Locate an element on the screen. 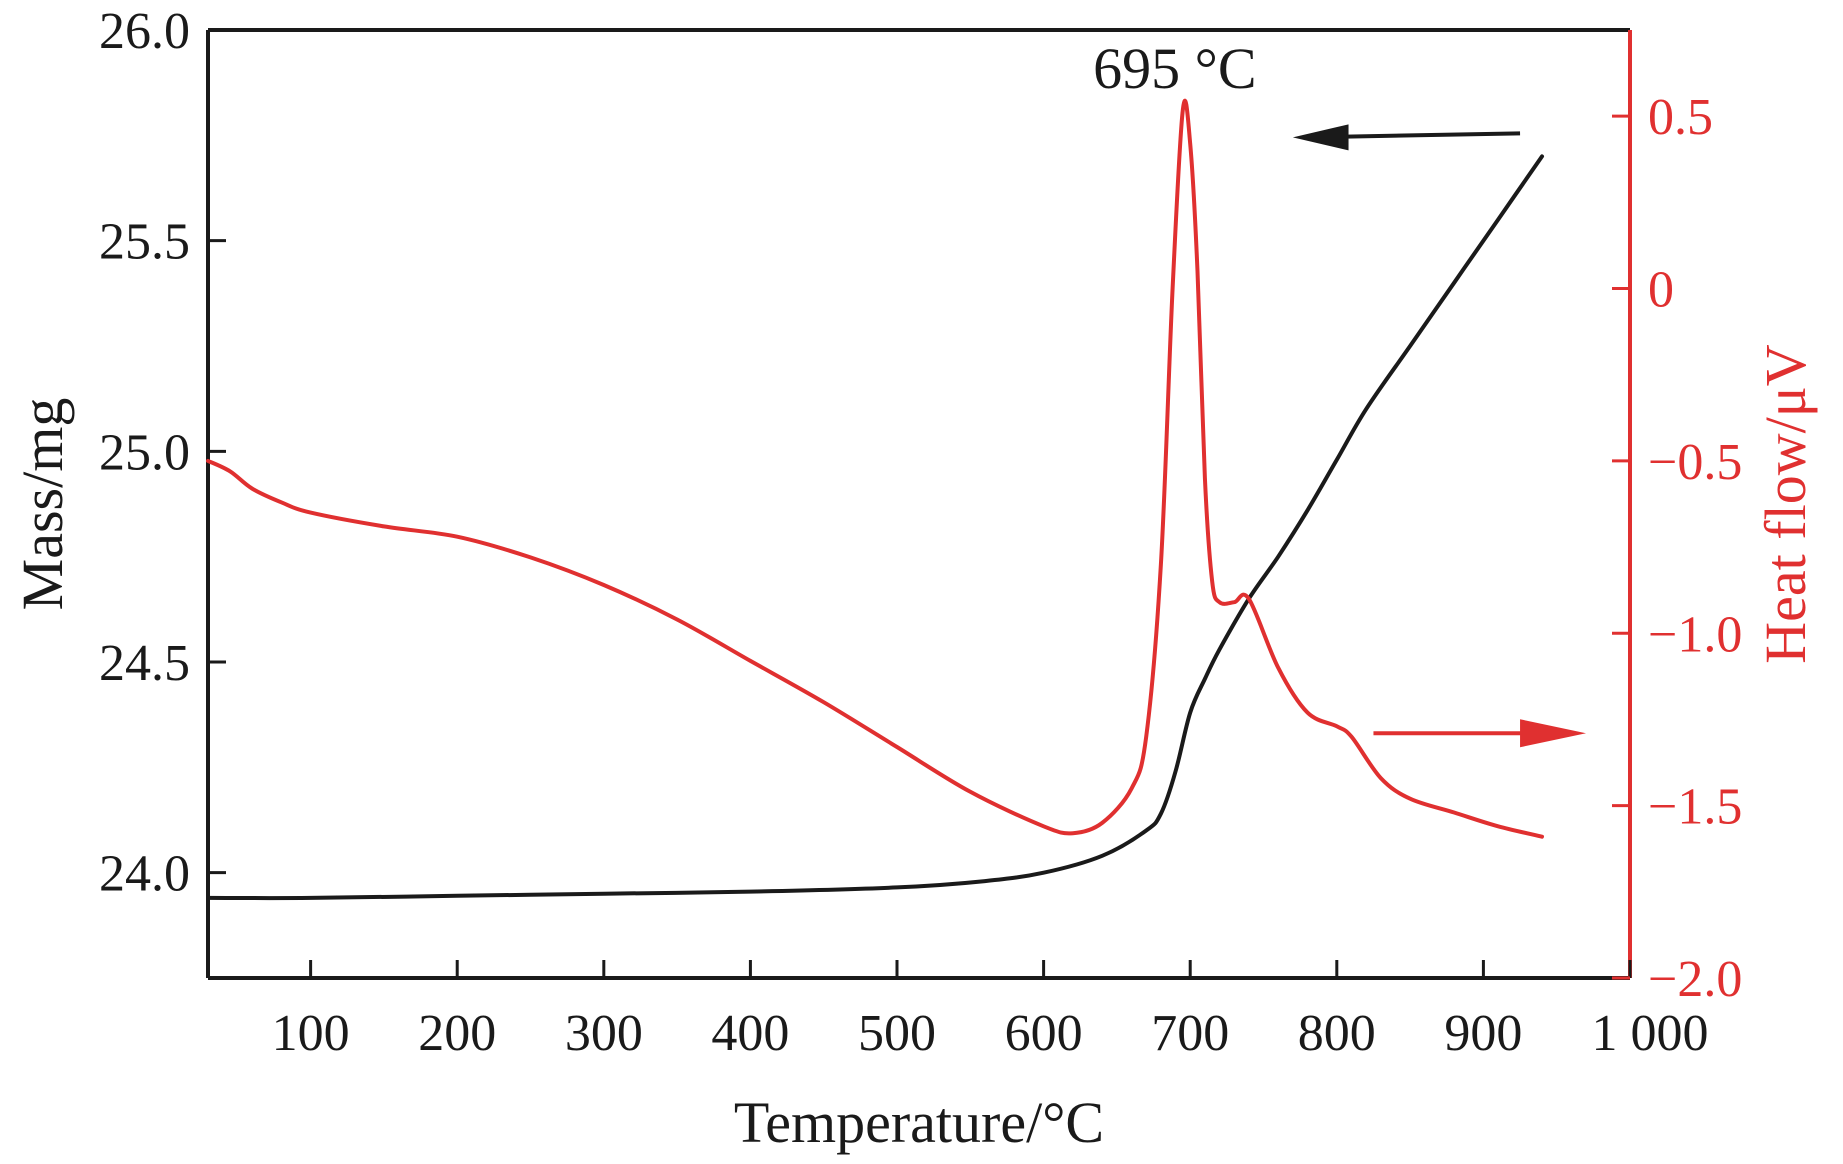  x-tick-label: 400 is located at coordinates (750, 1033).